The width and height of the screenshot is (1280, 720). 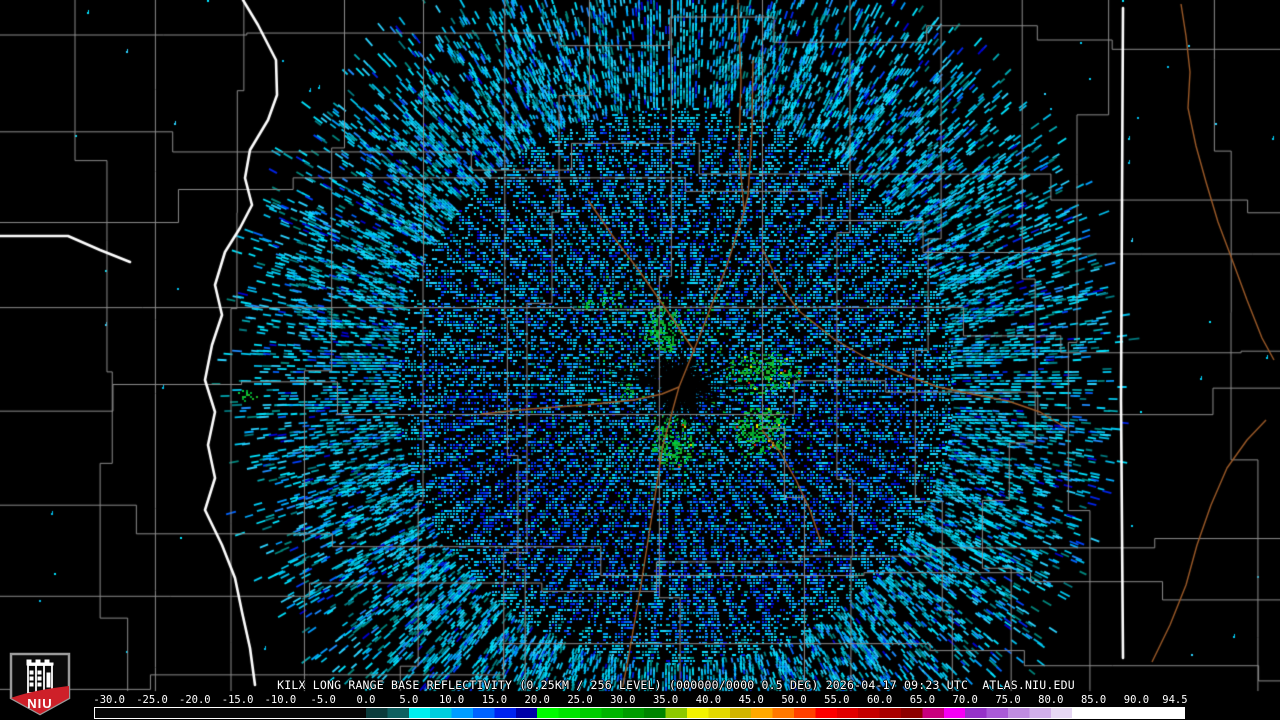 I want to click on colorbar-tick: -15.0, so click(x=237, y=700).